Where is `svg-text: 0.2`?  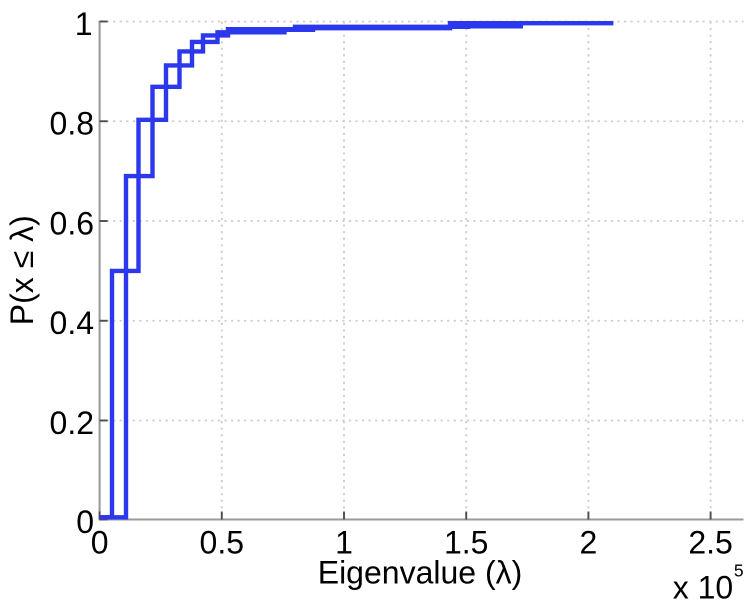 svg-text: 0.2 is located at coordinates (72, 423).